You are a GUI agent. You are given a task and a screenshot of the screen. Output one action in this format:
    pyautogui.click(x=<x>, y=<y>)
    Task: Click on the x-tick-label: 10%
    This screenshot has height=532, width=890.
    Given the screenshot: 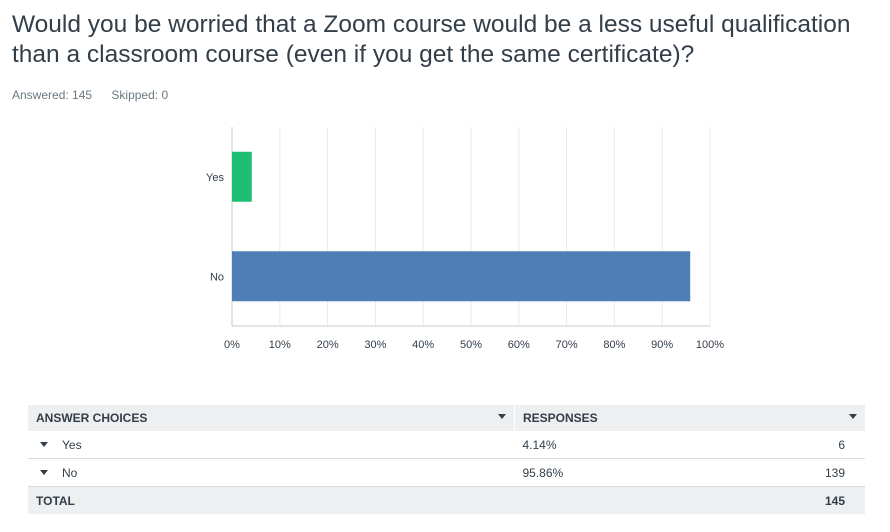 What is the action you would take?
    pyautogui.click(x=280, y=345)
    